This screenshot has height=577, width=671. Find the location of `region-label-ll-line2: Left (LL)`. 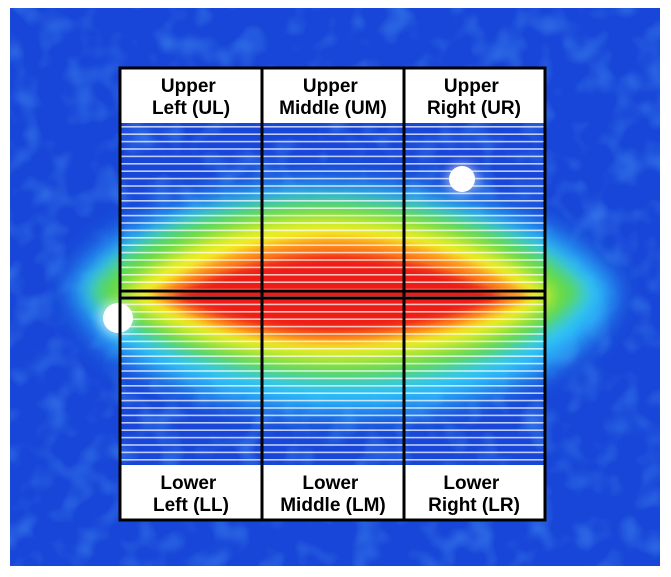

region-label-ll-line2: Left (LL) is located at coordinates (191, 505).